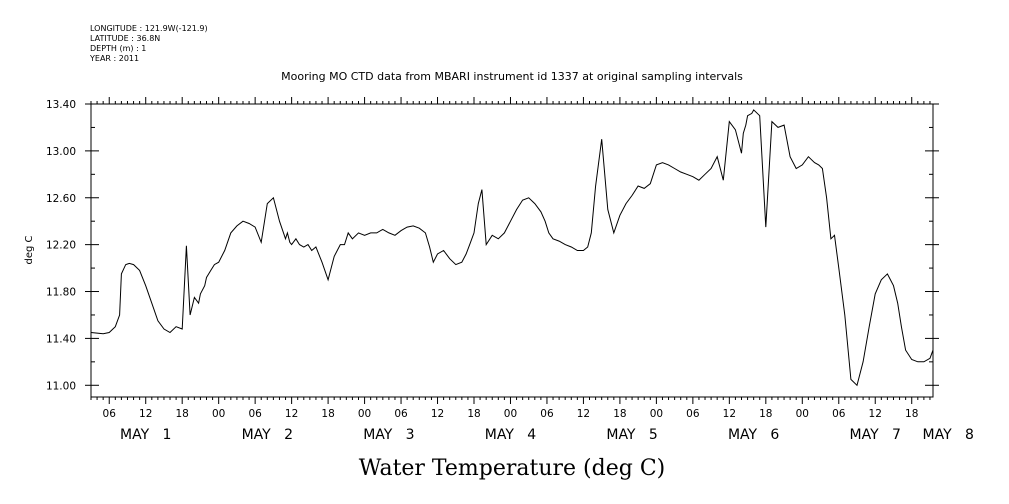  What do you see at coordinates (61, 246) in the screenshot?
I see `y-tick-label: 12.20` at bounding box center [61, 246].